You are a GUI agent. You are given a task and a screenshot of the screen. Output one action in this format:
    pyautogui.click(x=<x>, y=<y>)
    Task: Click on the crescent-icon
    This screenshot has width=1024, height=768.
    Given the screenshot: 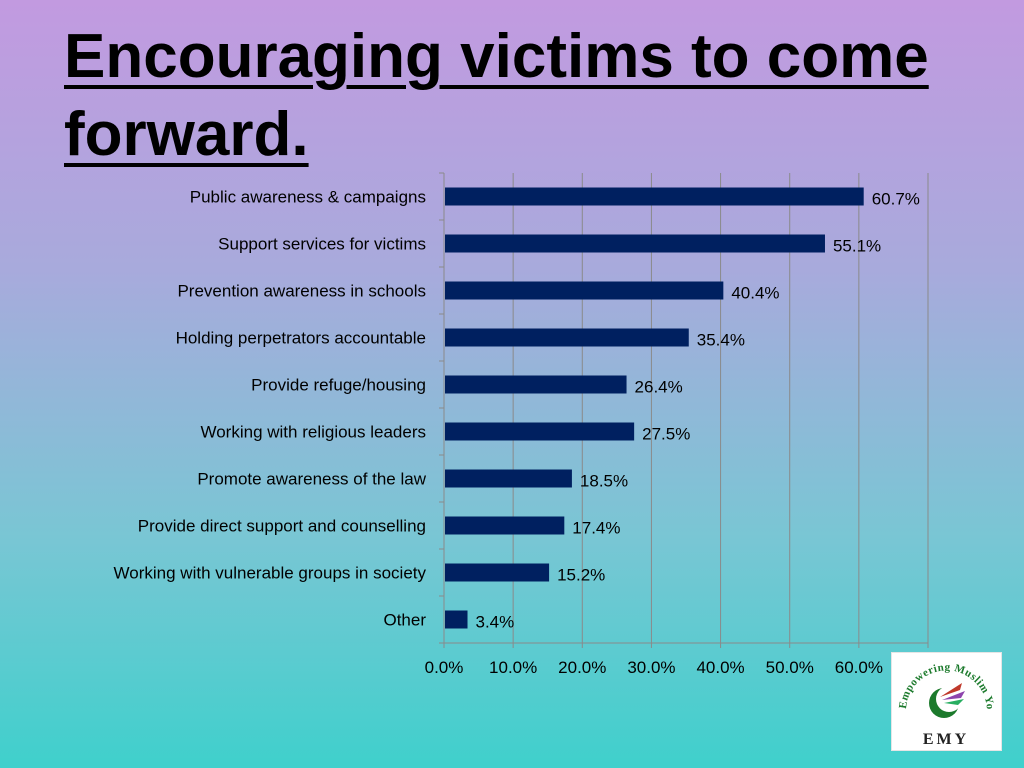 What is the action you would take?
    pyautogui.click(x=947, y=700)
    